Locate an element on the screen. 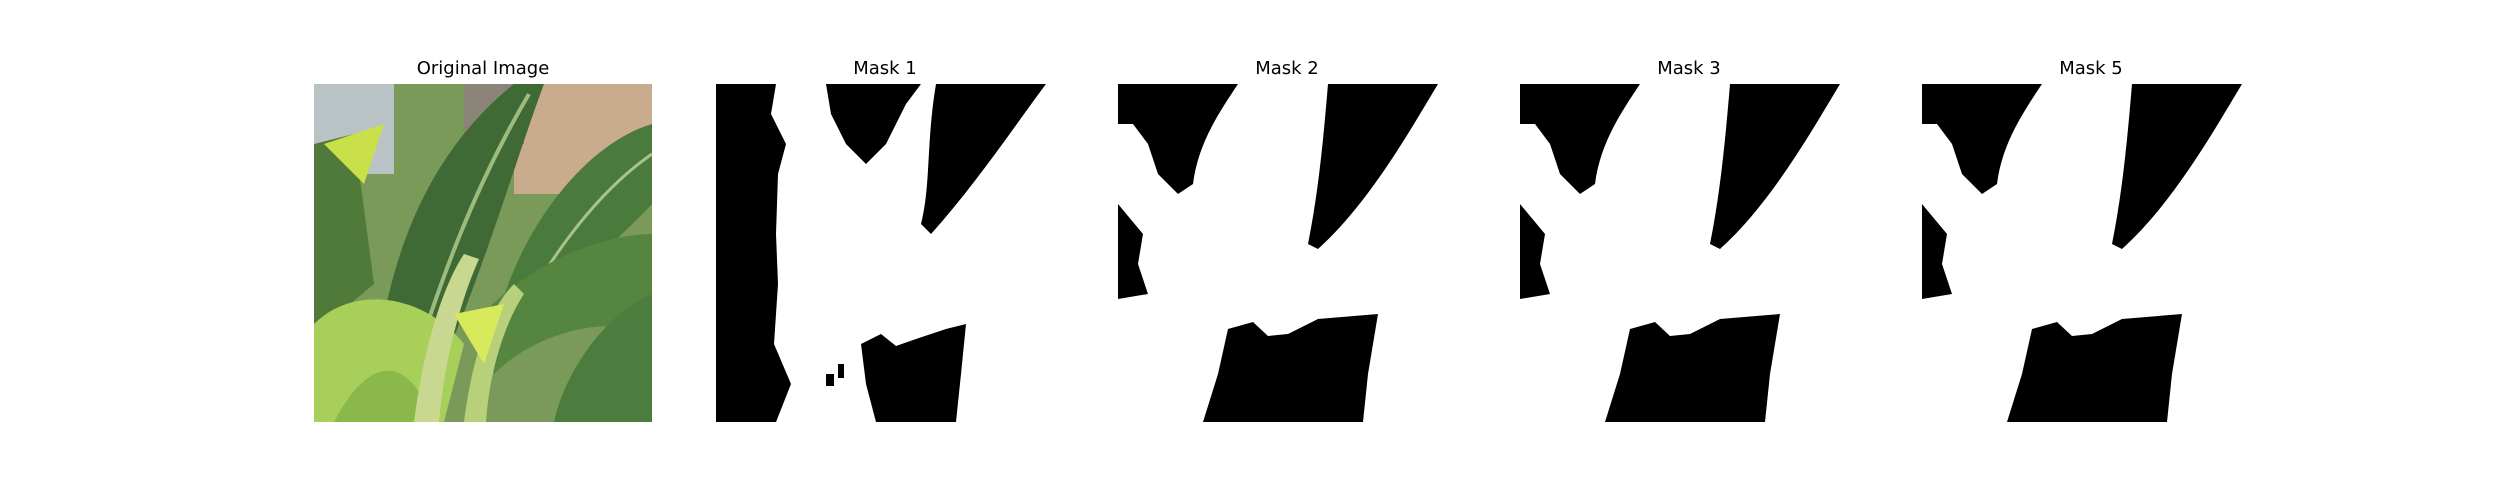 The height and width of the screenshot is (500, 2500). panel-title: Mask 5 is located at coordinates (2091, 68).